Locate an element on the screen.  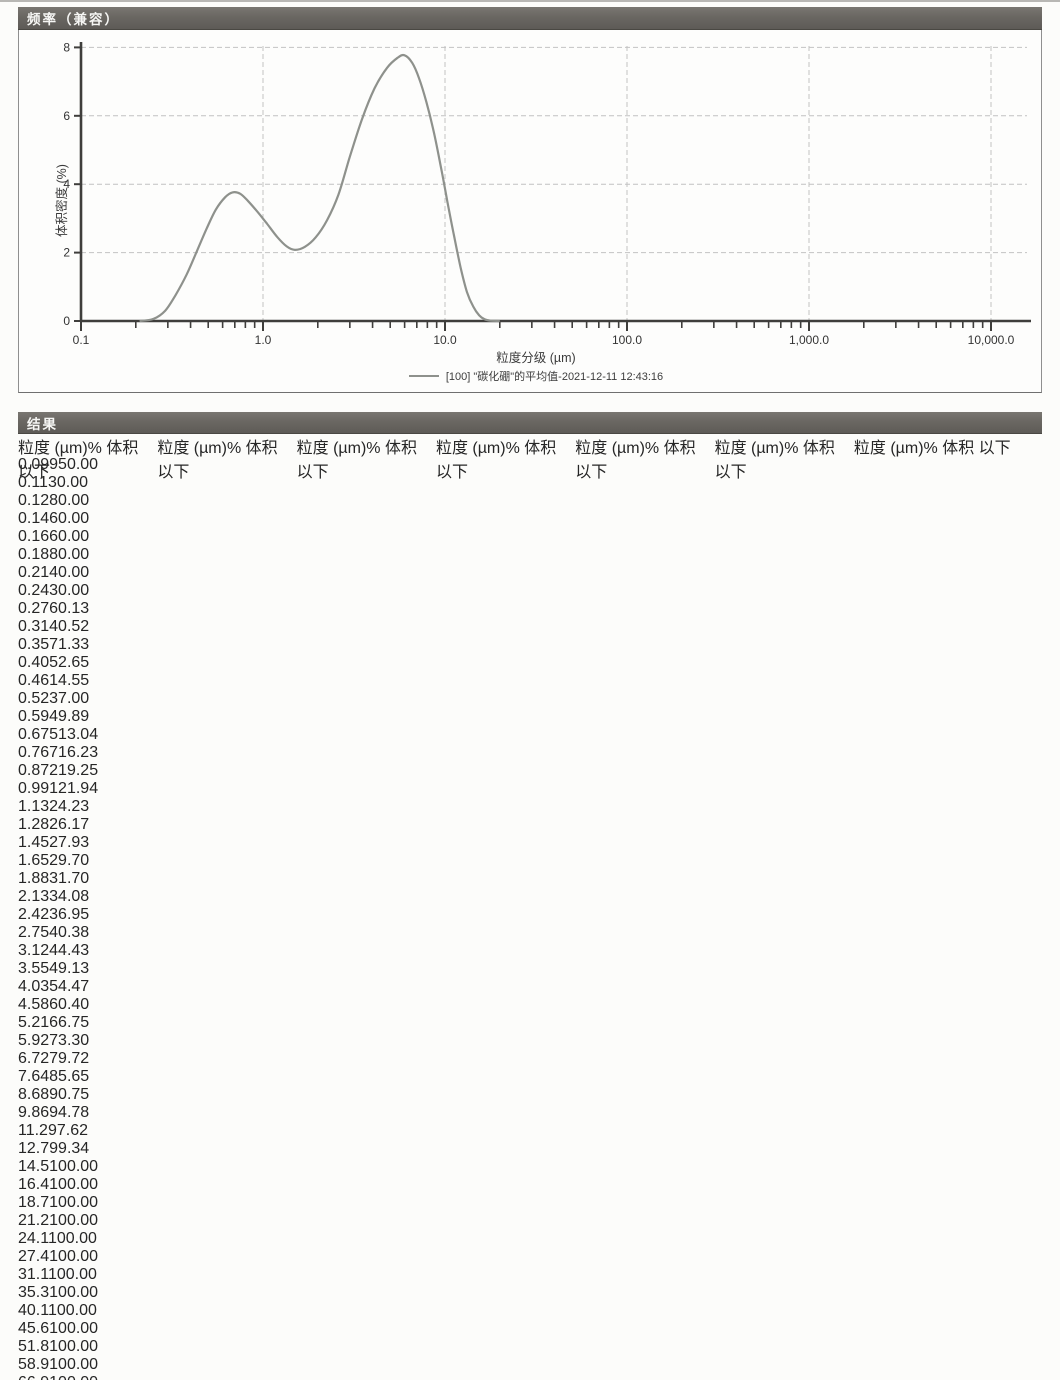
pct-value: 85.65 is located at coordinates (69, 1076).